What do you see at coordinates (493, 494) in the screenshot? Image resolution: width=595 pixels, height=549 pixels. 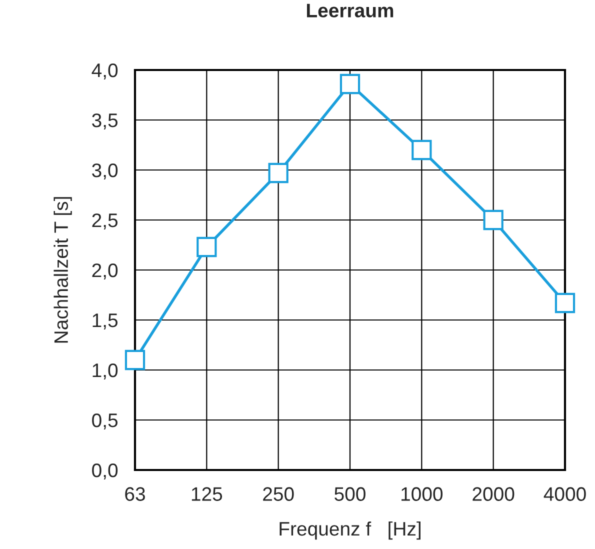 I see `x-tick-label: 2000` at bounding box center [493, 494].